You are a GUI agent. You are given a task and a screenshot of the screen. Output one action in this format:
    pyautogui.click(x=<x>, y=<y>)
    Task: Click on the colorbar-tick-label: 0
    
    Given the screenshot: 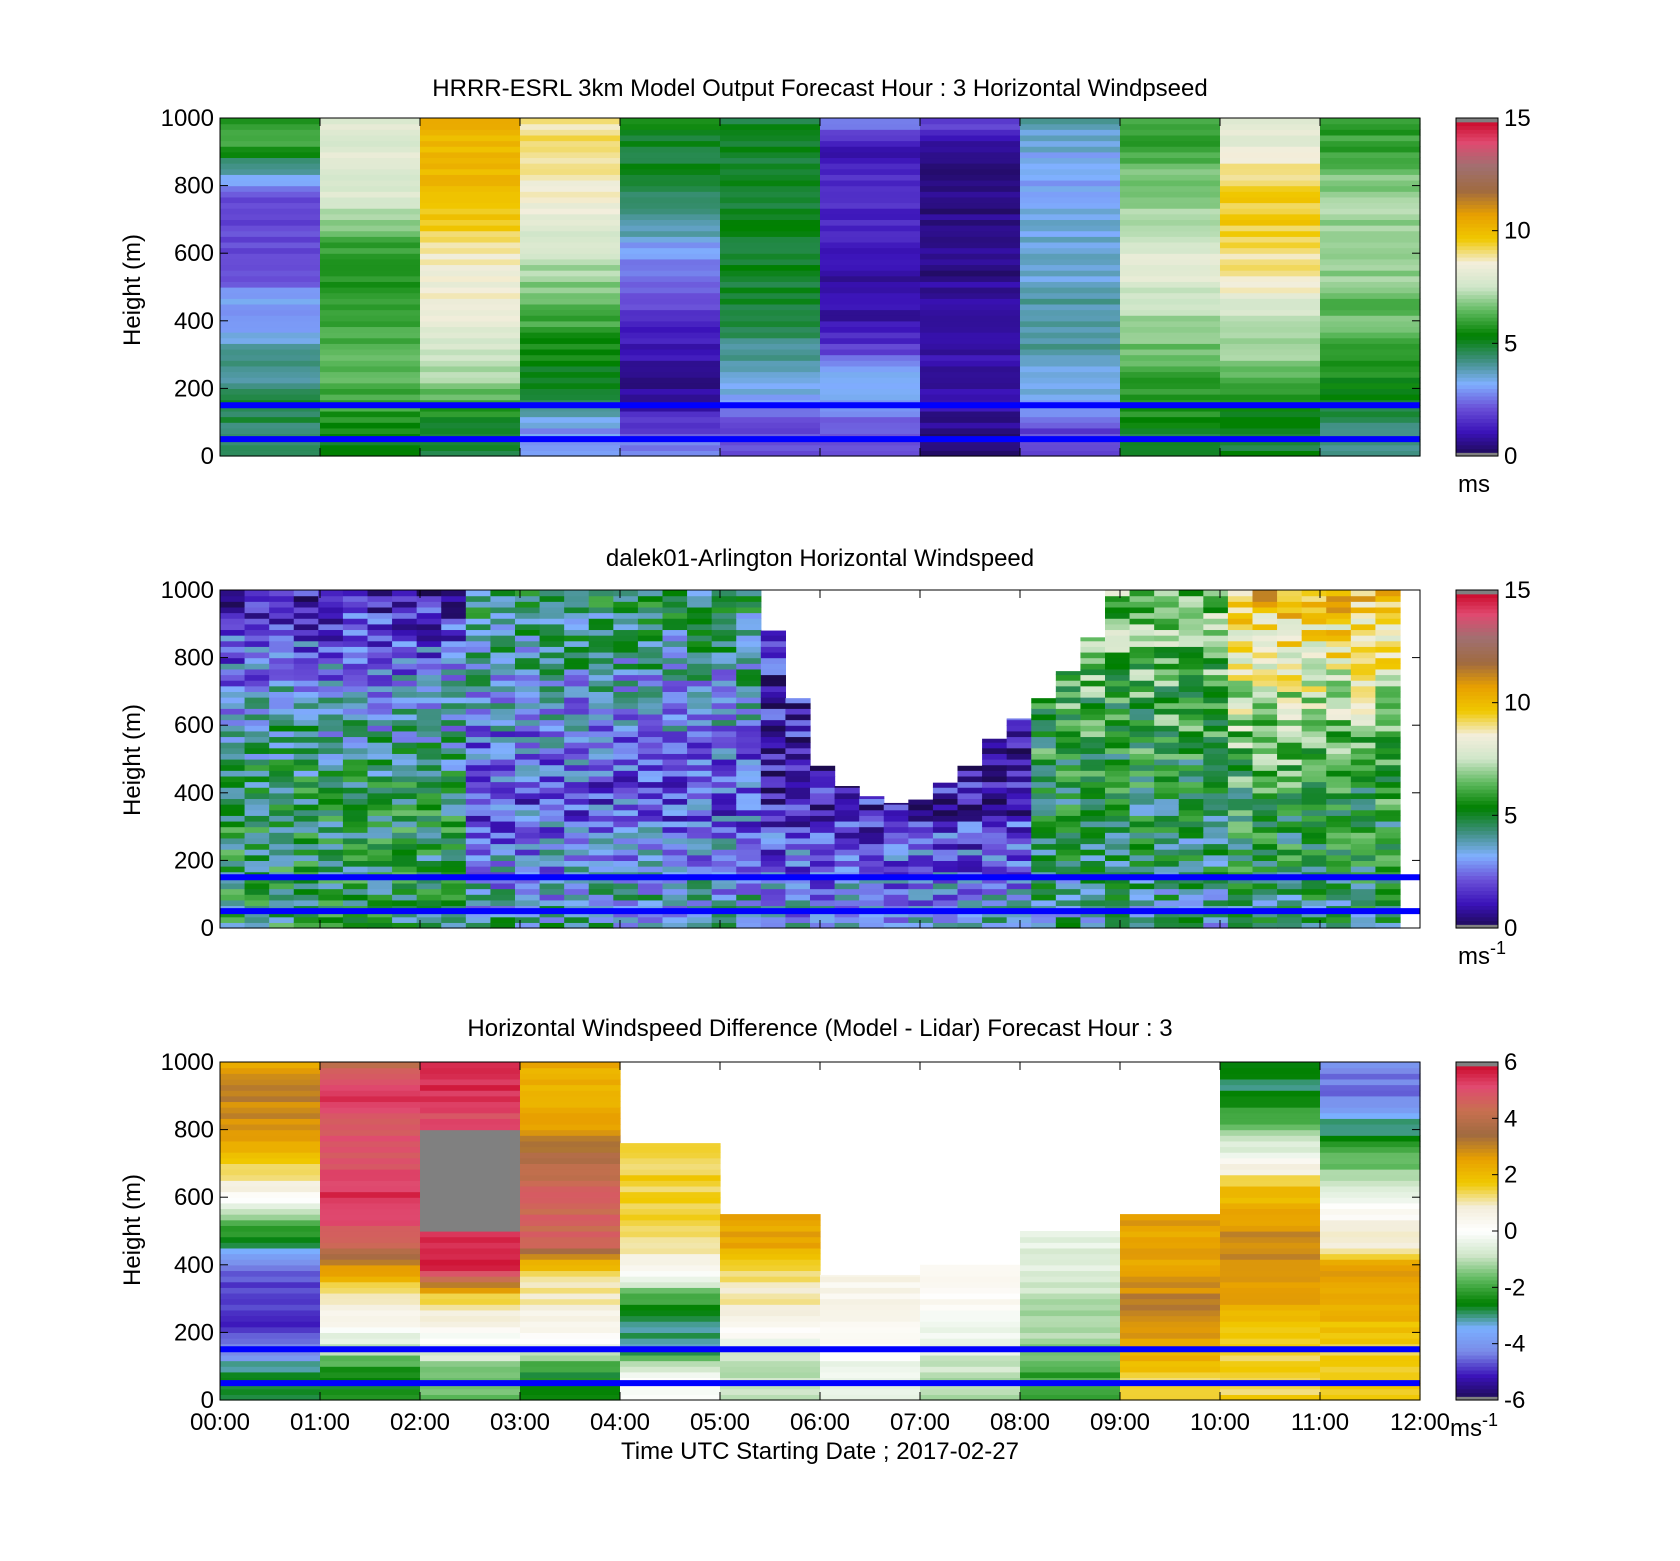 What is the action you would take?
    pyautogui.click(x=1510, y=1231)
    